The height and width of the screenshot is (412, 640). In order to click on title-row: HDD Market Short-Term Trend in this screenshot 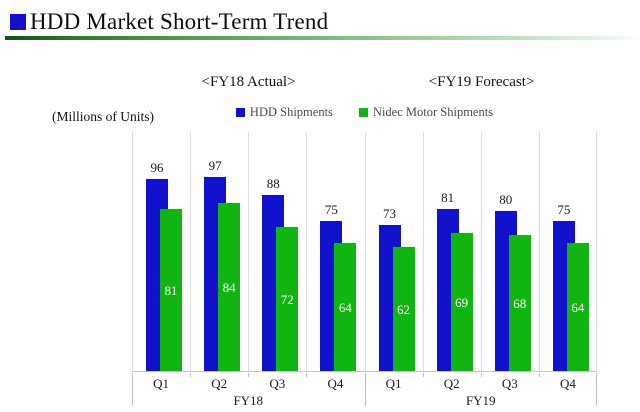, I will do `click(169, 22)`.